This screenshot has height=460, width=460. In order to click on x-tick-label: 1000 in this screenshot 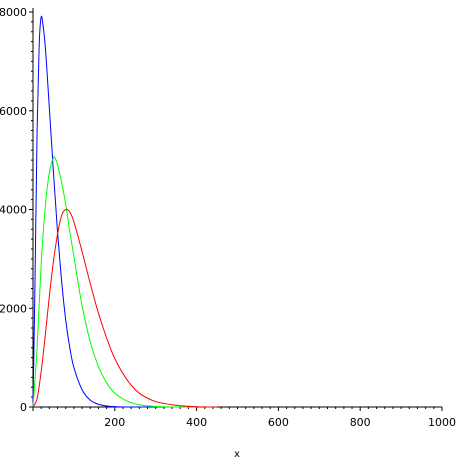, I will do `click(442, 422)`.